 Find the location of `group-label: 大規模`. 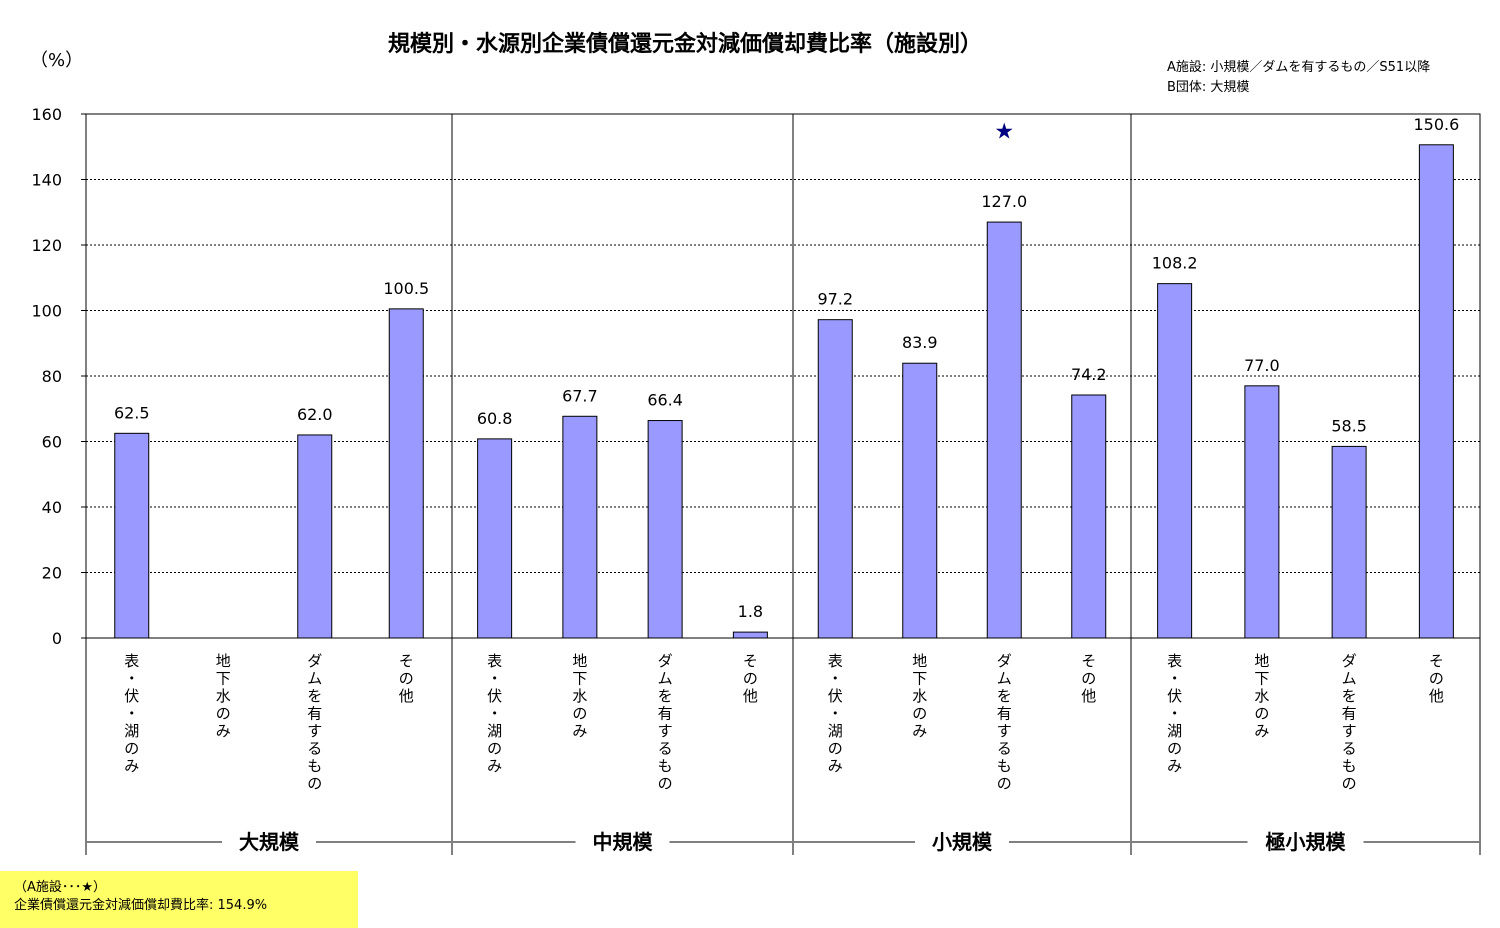

group-label: 大規模 is located at coordinates (269, 842).